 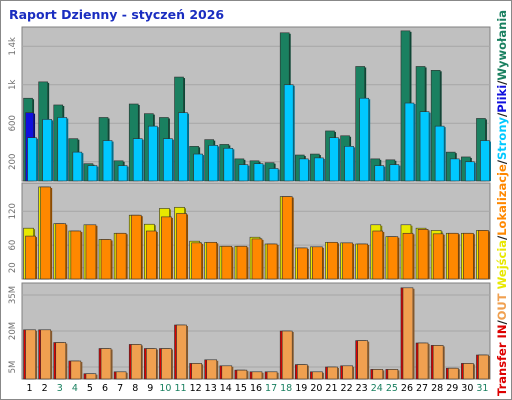 I want to click on x-tick-label: 22, so click(x=347, y=388).